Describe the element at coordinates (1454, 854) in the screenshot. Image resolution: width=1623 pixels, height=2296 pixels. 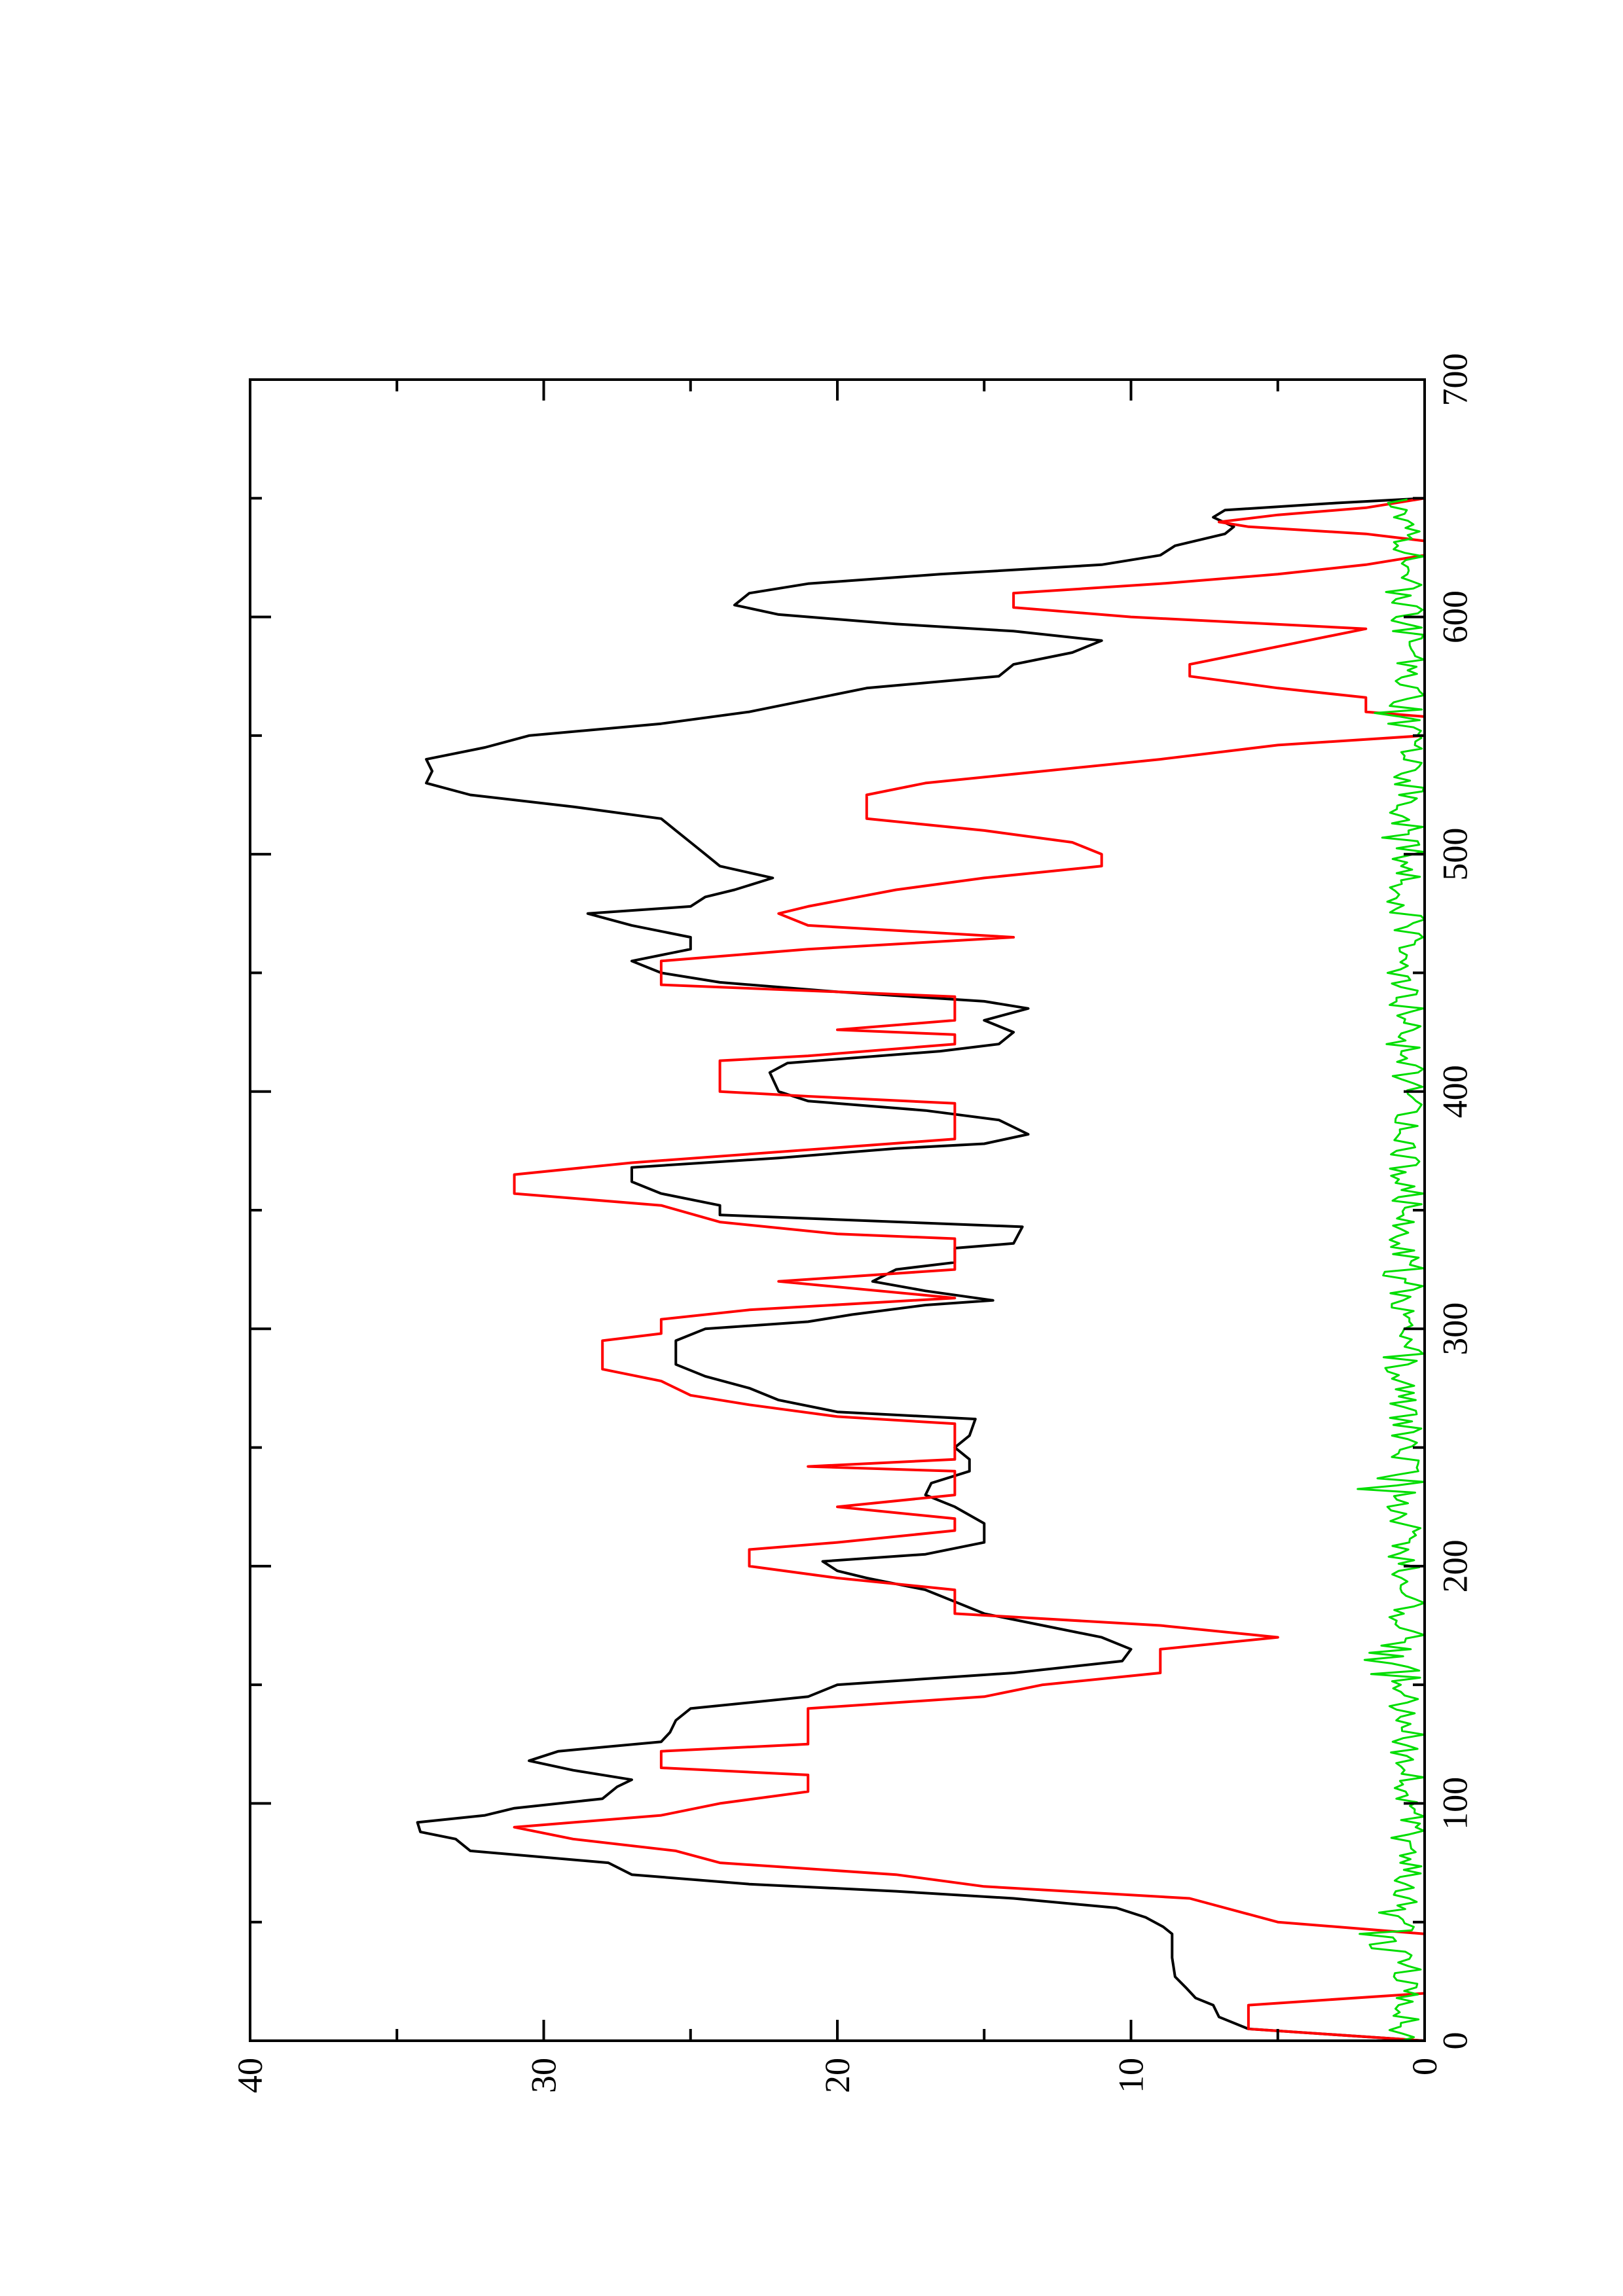
I see `x-tick-label: 500` at that location.